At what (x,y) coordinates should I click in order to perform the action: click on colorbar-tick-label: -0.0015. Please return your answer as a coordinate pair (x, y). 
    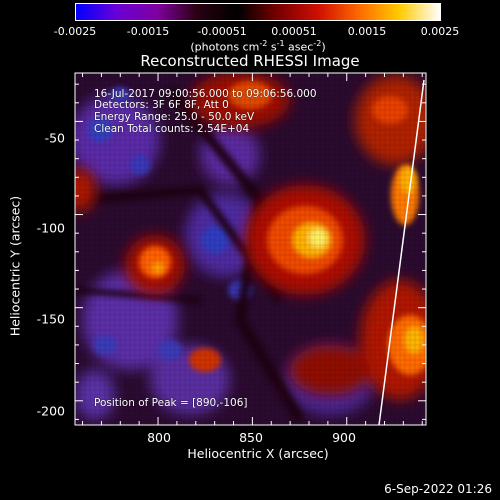
    Looking at the image, I should click on (148, 31).